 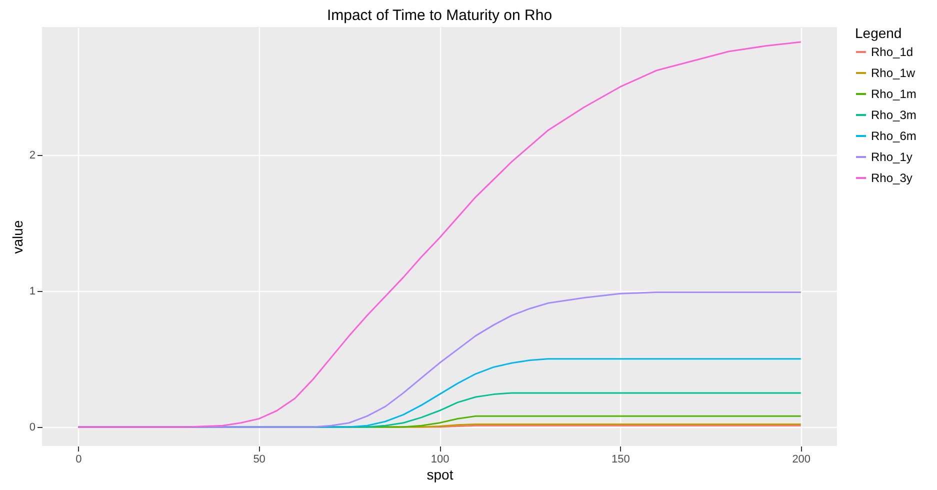 I want to click on legend-label: Rho_3m, so click(x=893, y=115).